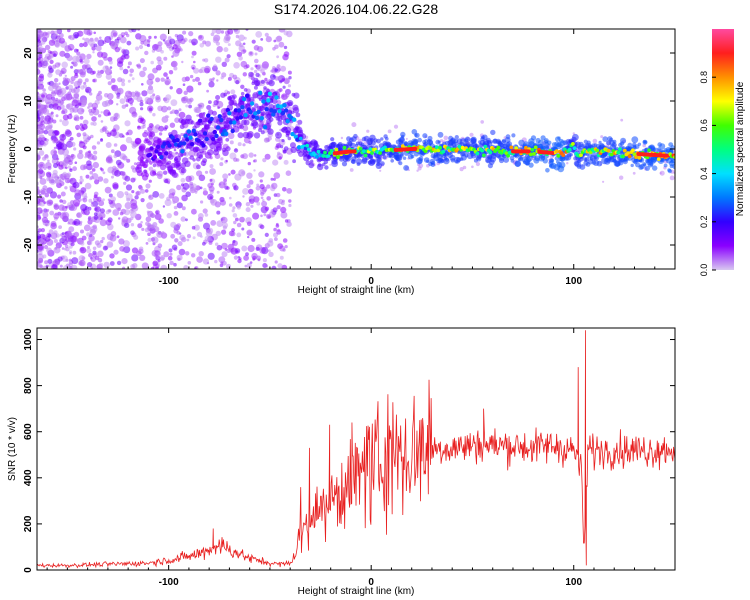 Image resolution: width=750 pixels, height=600 pixels. Describe the element at coordinates (740, 148) in the screenshot. I see `colorbar-label: Normalized spectral amplitude` at that location.